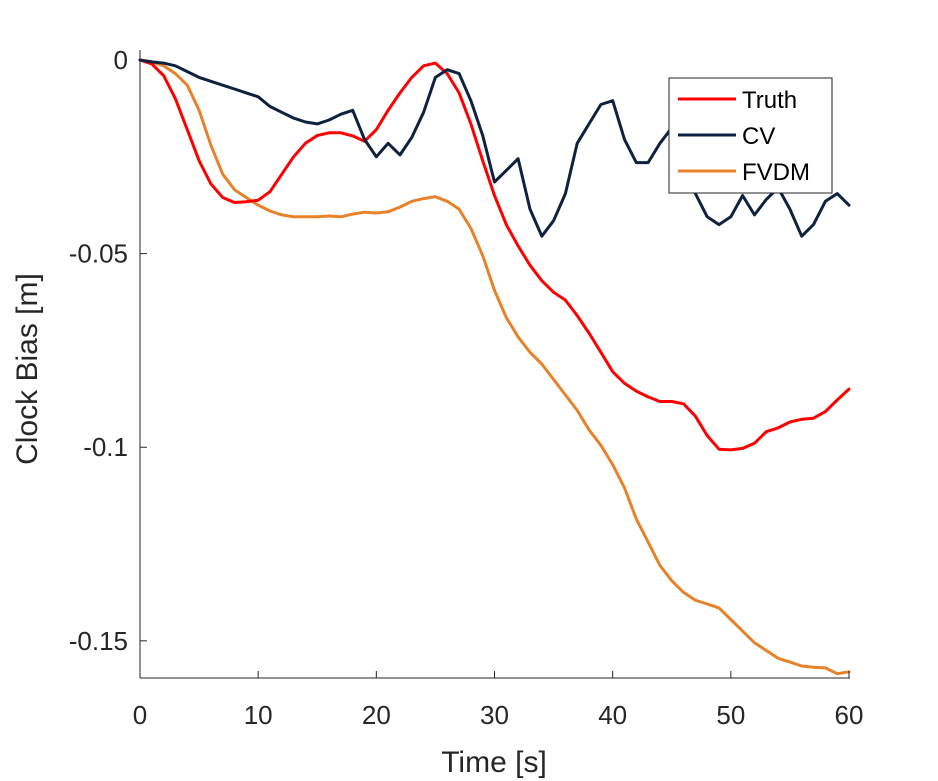  Describe the element at coordinates (258, 715) in the screenshot. I see `x-tick-label: 10` at that location.